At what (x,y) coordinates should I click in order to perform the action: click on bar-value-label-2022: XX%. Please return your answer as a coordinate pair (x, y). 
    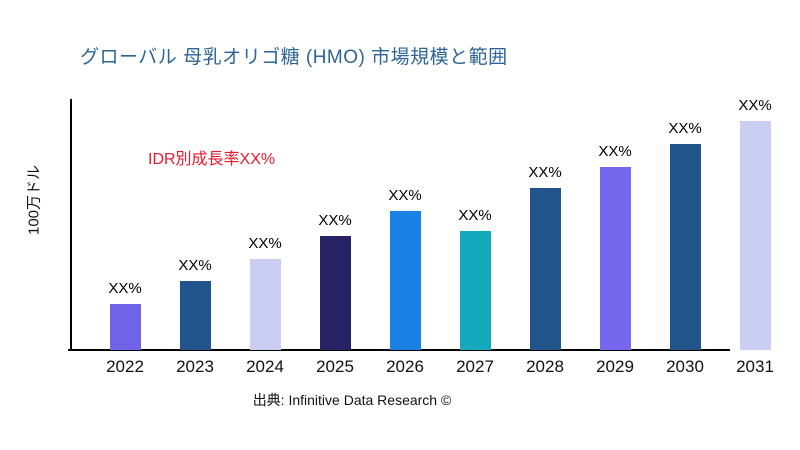
    Looking at the image, I should click on (125, 288).